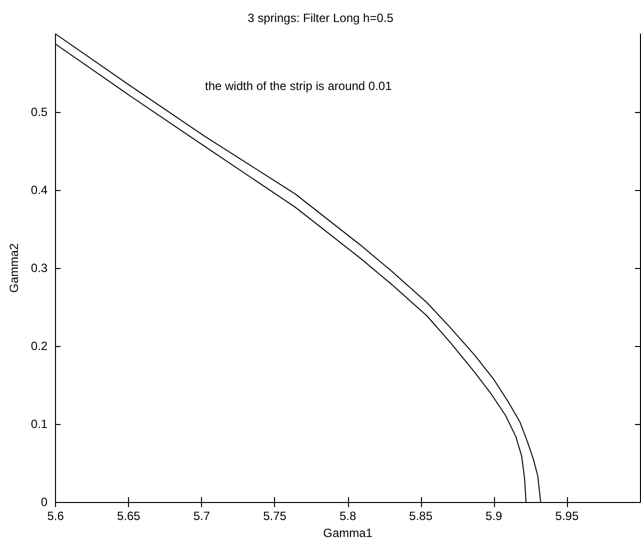 The height and width of the screenshot is (544, 641). I want to click on x-tick-label: 5.65, so click(128, 516).